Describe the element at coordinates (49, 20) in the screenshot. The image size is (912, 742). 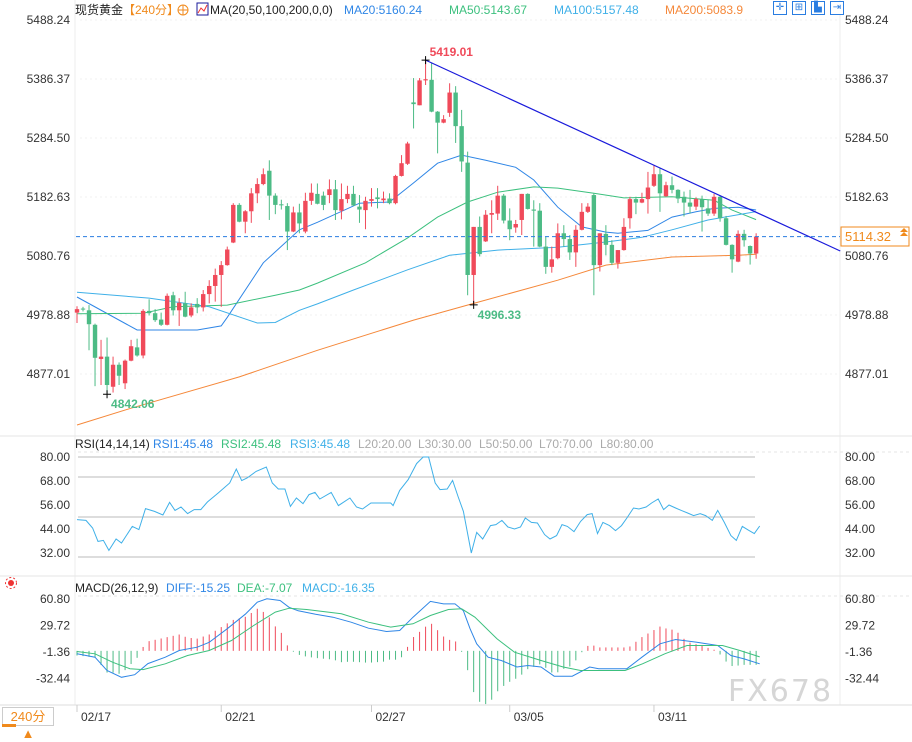
I see `price-tick-left: 5488.24` at that location.